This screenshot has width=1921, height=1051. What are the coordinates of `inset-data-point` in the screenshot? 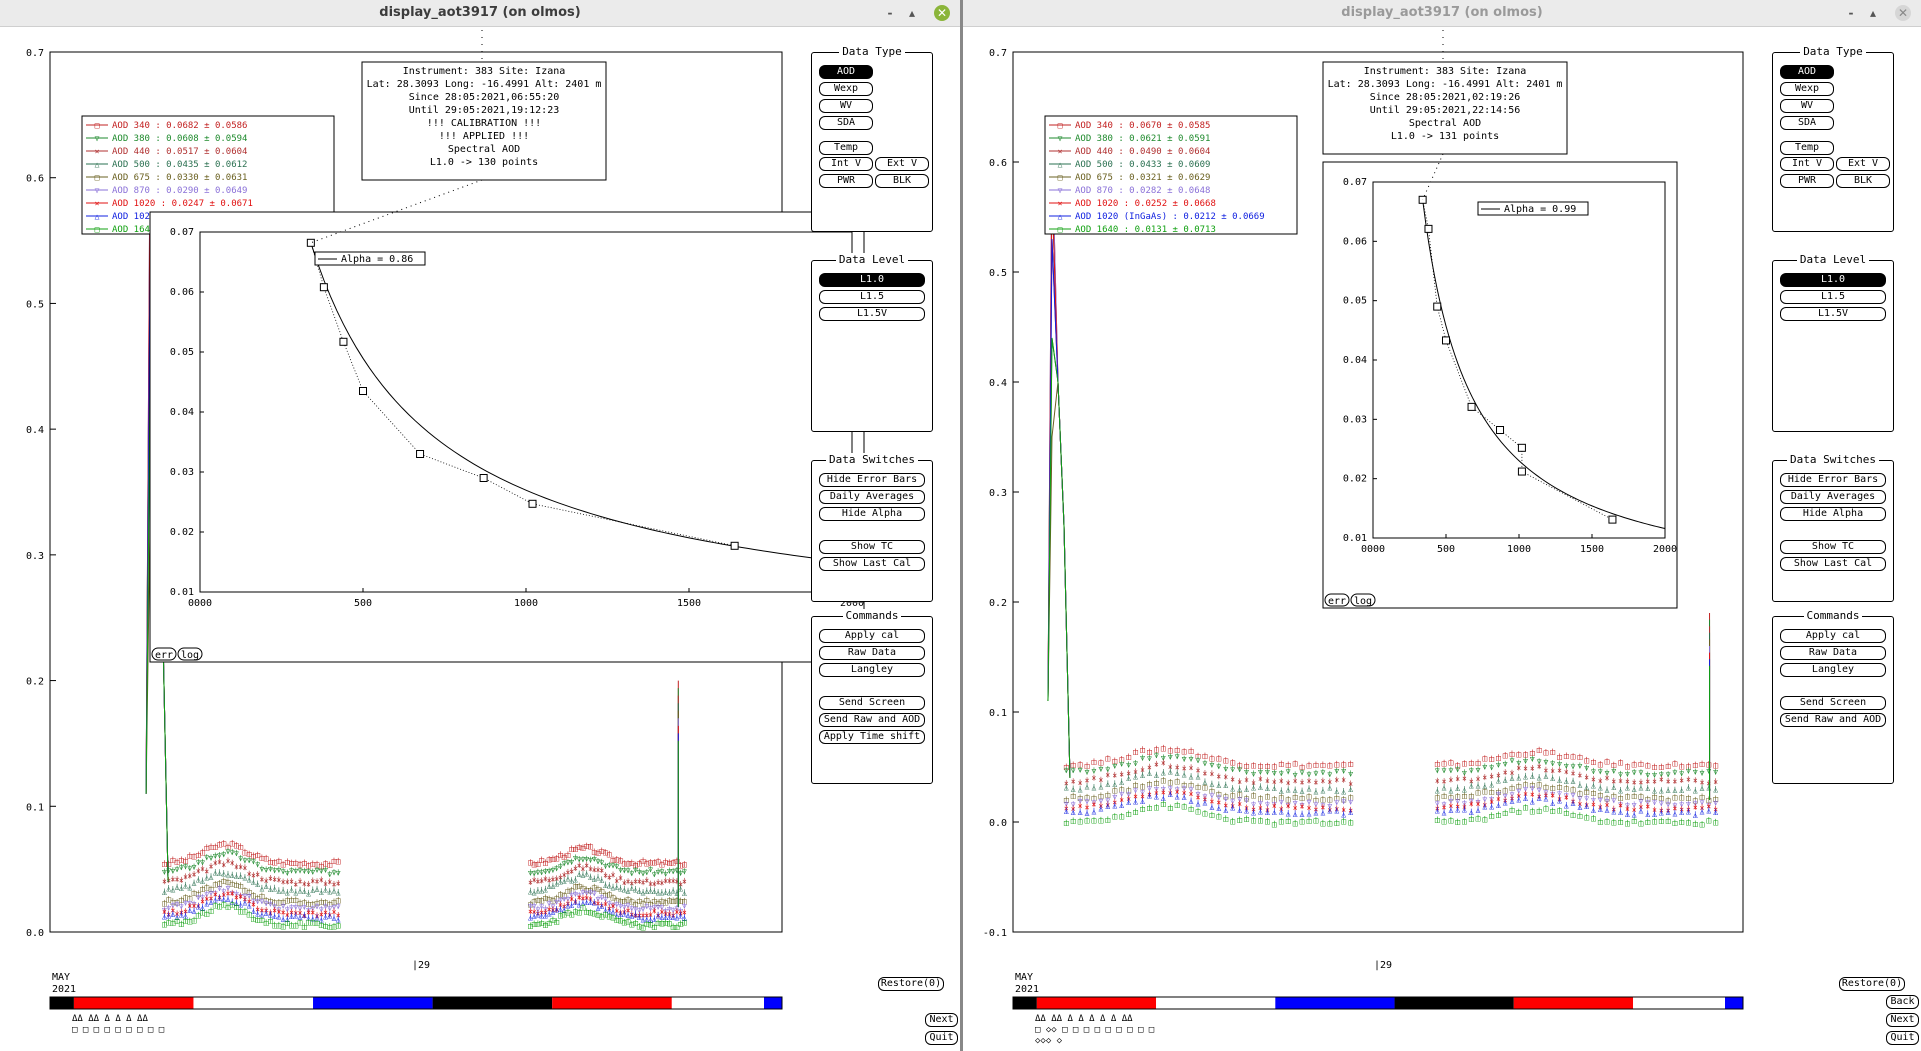 It's located at (1428, 228).